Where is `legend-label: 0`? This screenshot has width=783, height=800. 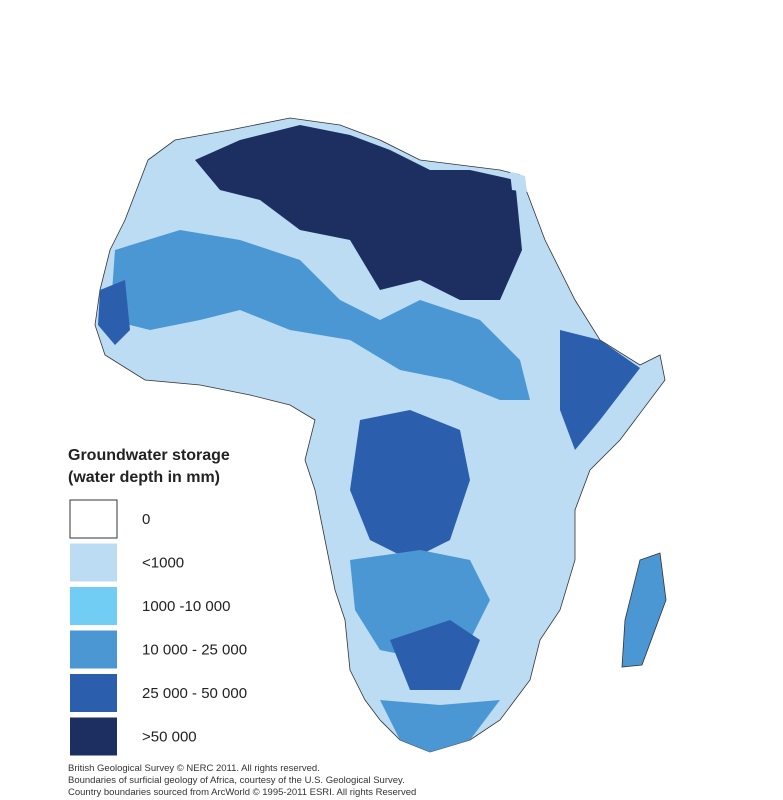 legend-label: 0 is located at coordinates (146, 519).